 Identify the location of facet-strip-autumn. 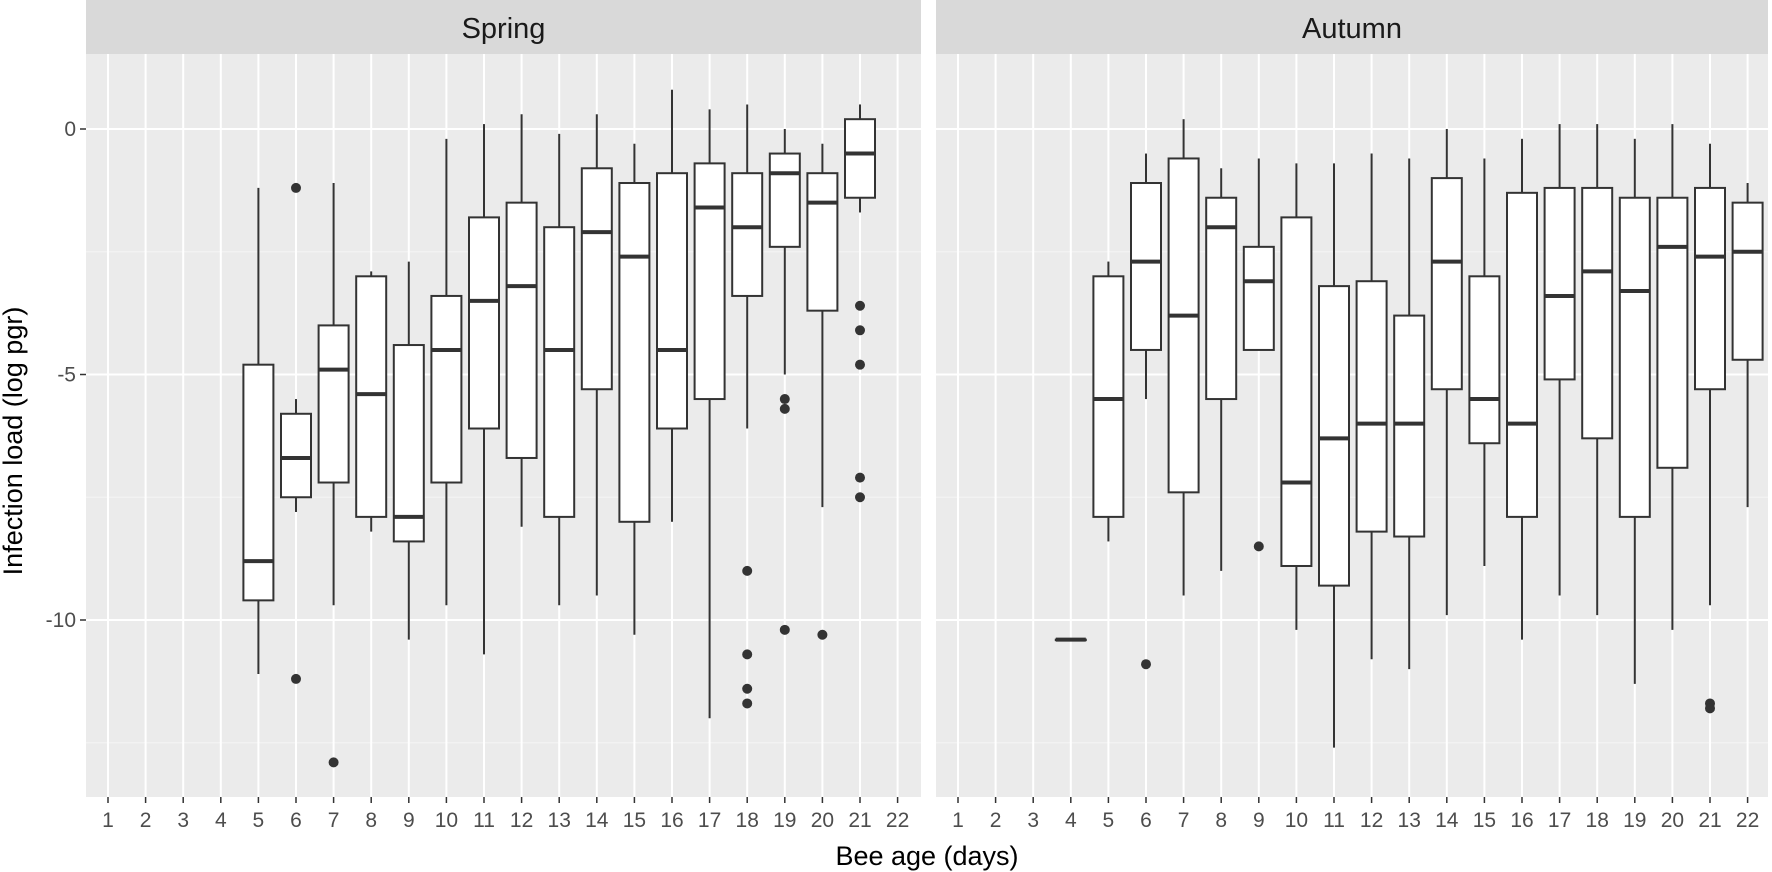
(1352, 27).